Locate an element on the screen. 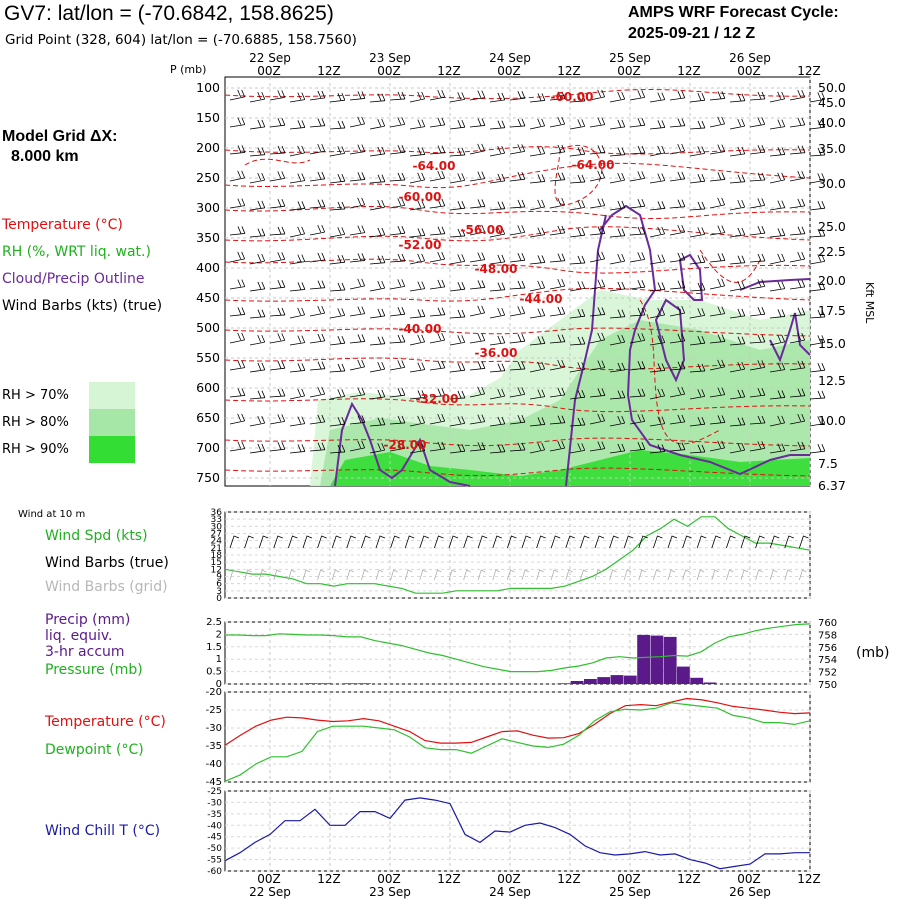 The image size is (900, 900). wind-chill-tick-label: -55 is located at coordinates (214, 861).